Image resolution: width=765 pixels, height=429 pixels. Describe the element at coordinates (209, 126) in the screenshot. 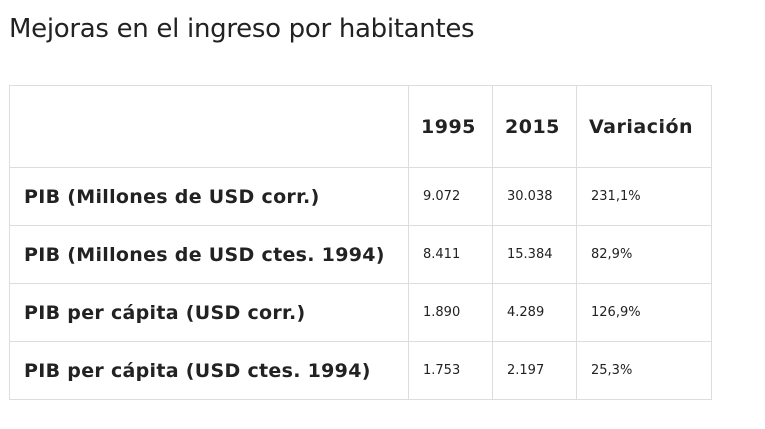

I see `header-empty` at that location.